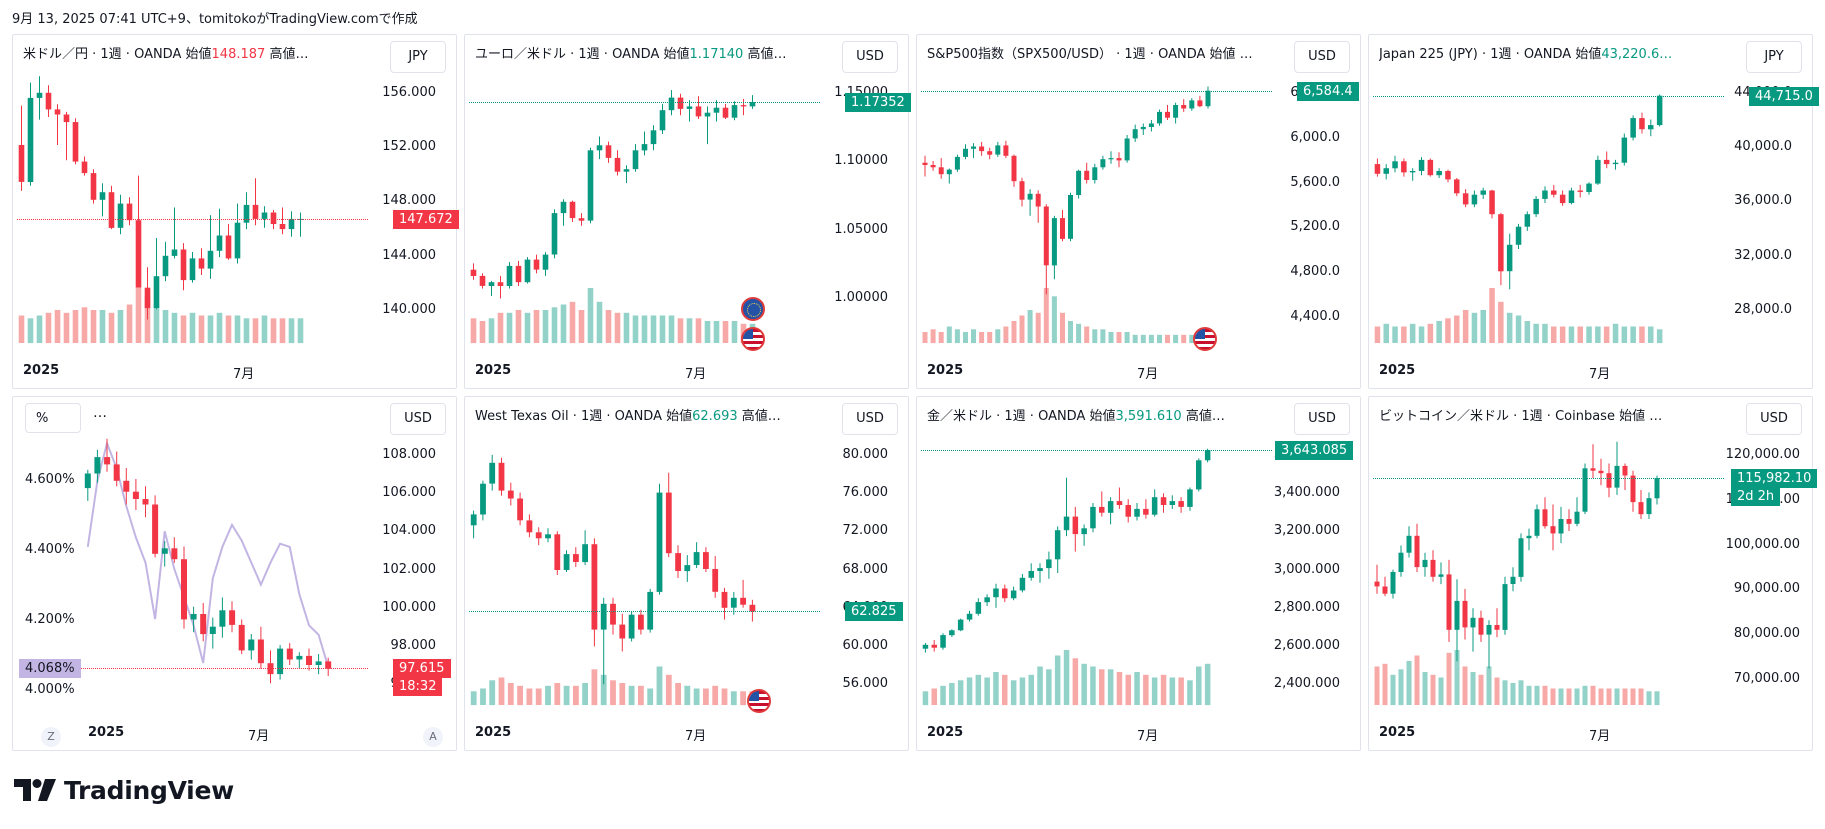 The height and width of the screenshot is (829, 1825). What do you see at coordinates (1205, 339) in the screenshot?
I see `us-flag-icon` at bounding box center [1205, 339].